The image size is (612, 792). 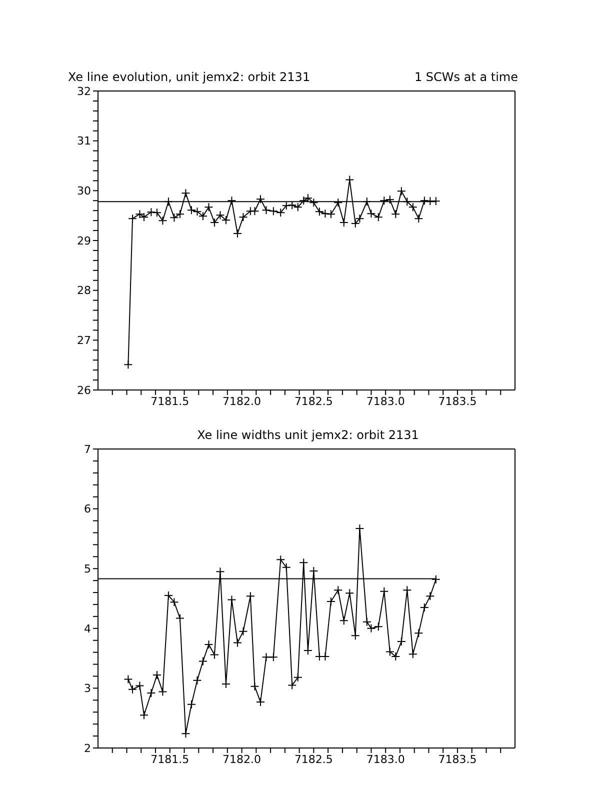 I want to click on y-tick-label: 7, so click(x=87, y=449).